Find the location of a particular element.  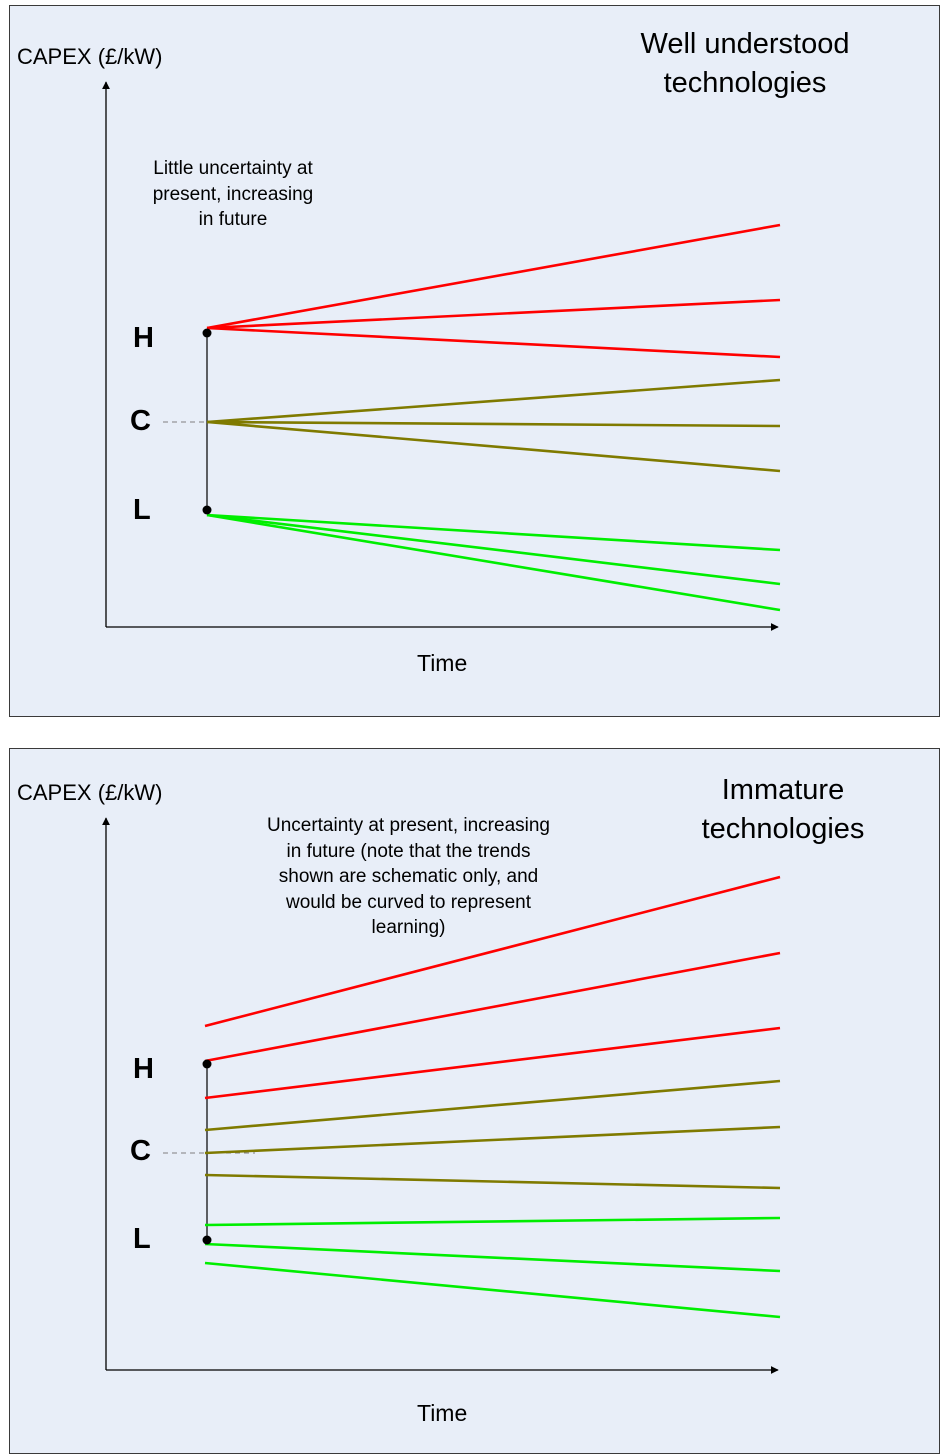

panel-title: Well understood technologies is located at coordinates (745, 63).